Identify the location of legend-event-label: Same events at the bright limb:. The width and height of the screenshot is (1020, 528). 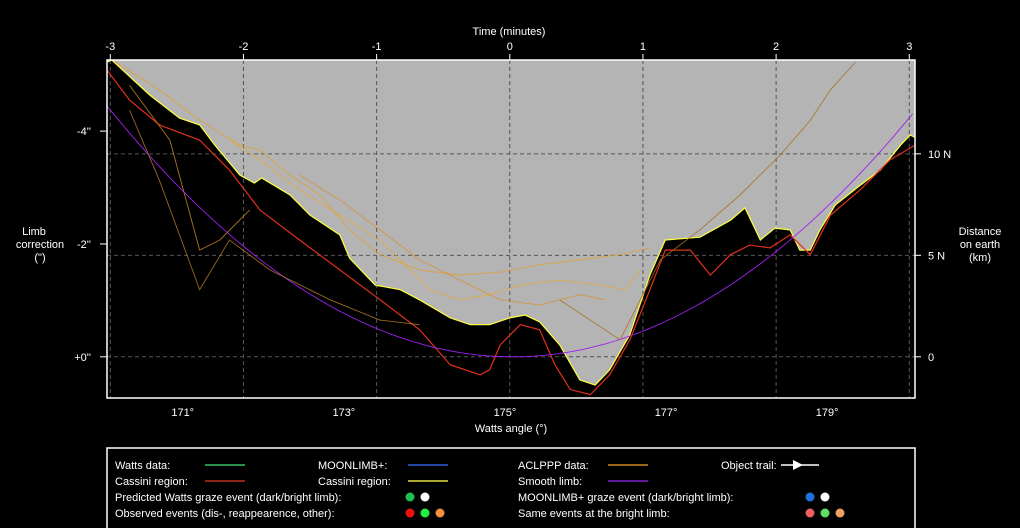
(594, 514).